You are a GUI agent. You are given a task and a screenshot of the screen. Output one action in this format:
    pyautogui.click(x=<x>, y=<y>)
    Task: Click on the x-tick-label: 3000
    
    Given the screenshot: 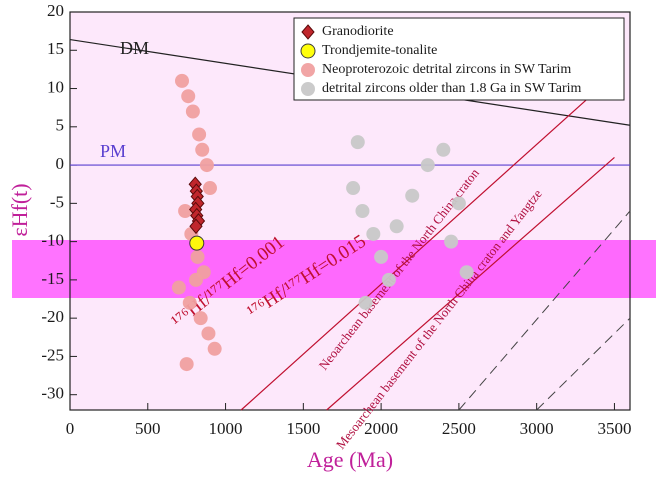 What is the action you would take?
    pyautogui.click(x=537, y=428)
    